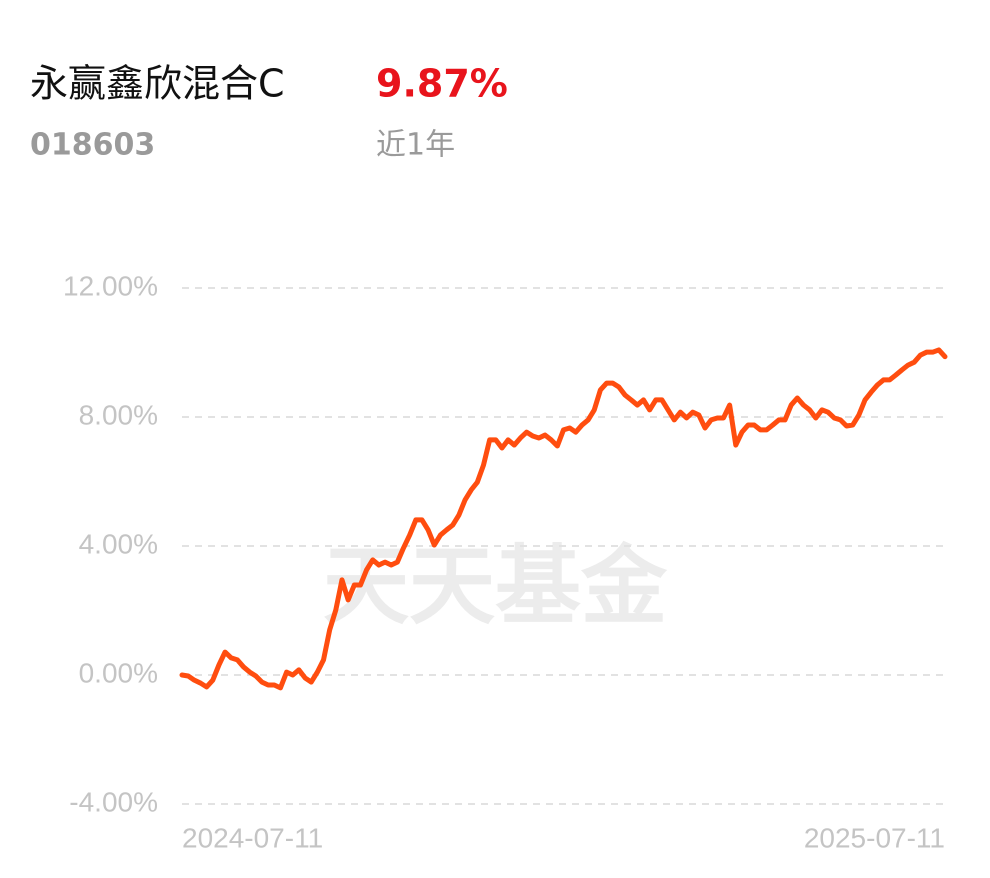  I want to click on y-tick-label: 0.00%, so click(118, 672).